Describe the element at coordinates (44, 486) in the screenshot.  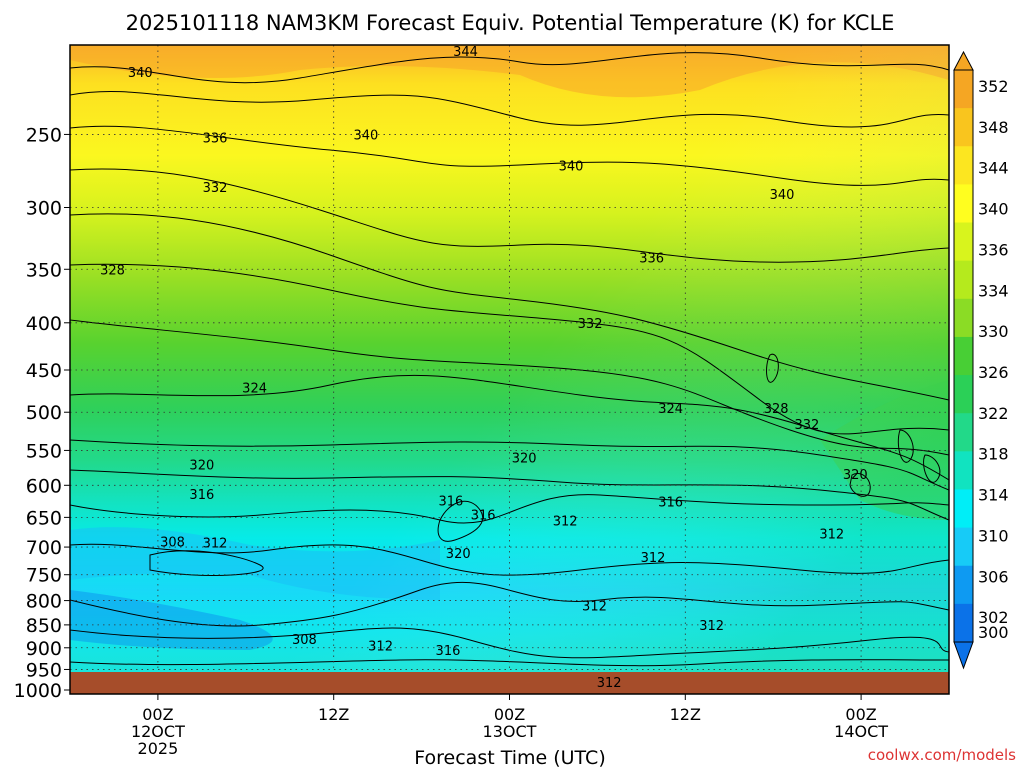
I see `y-tick-label: 600` at that location.